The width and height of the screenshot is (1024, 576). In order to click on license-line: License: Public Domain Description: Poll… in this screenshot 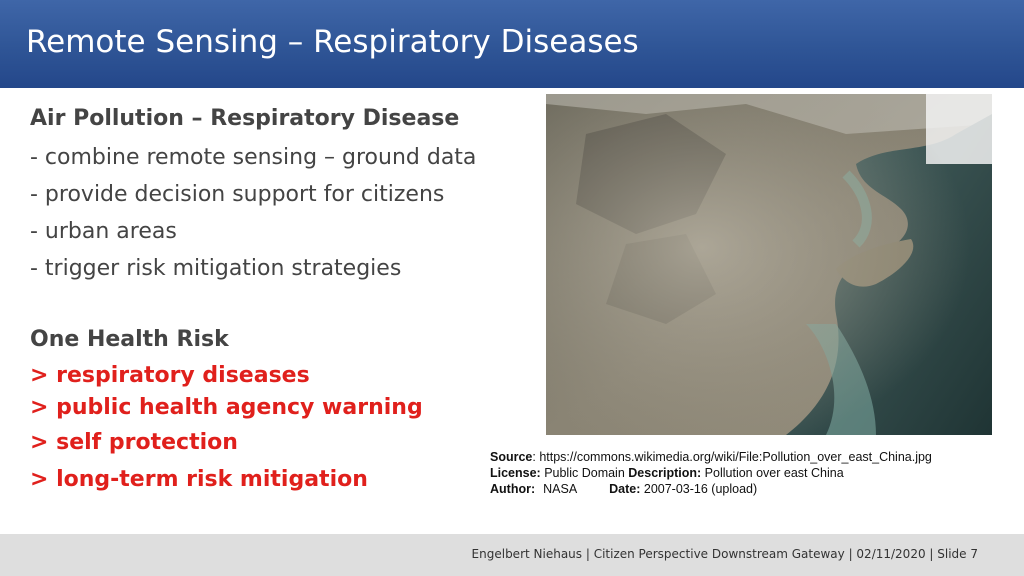, I will do `click(750, 473)`.